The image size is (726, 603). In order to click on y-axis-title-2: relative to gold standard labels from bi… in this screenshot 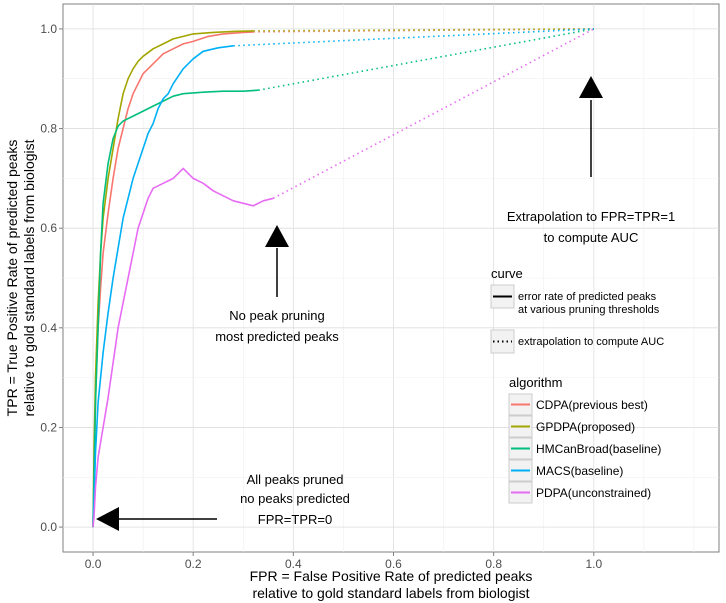, I will do `click(29, 277)`.